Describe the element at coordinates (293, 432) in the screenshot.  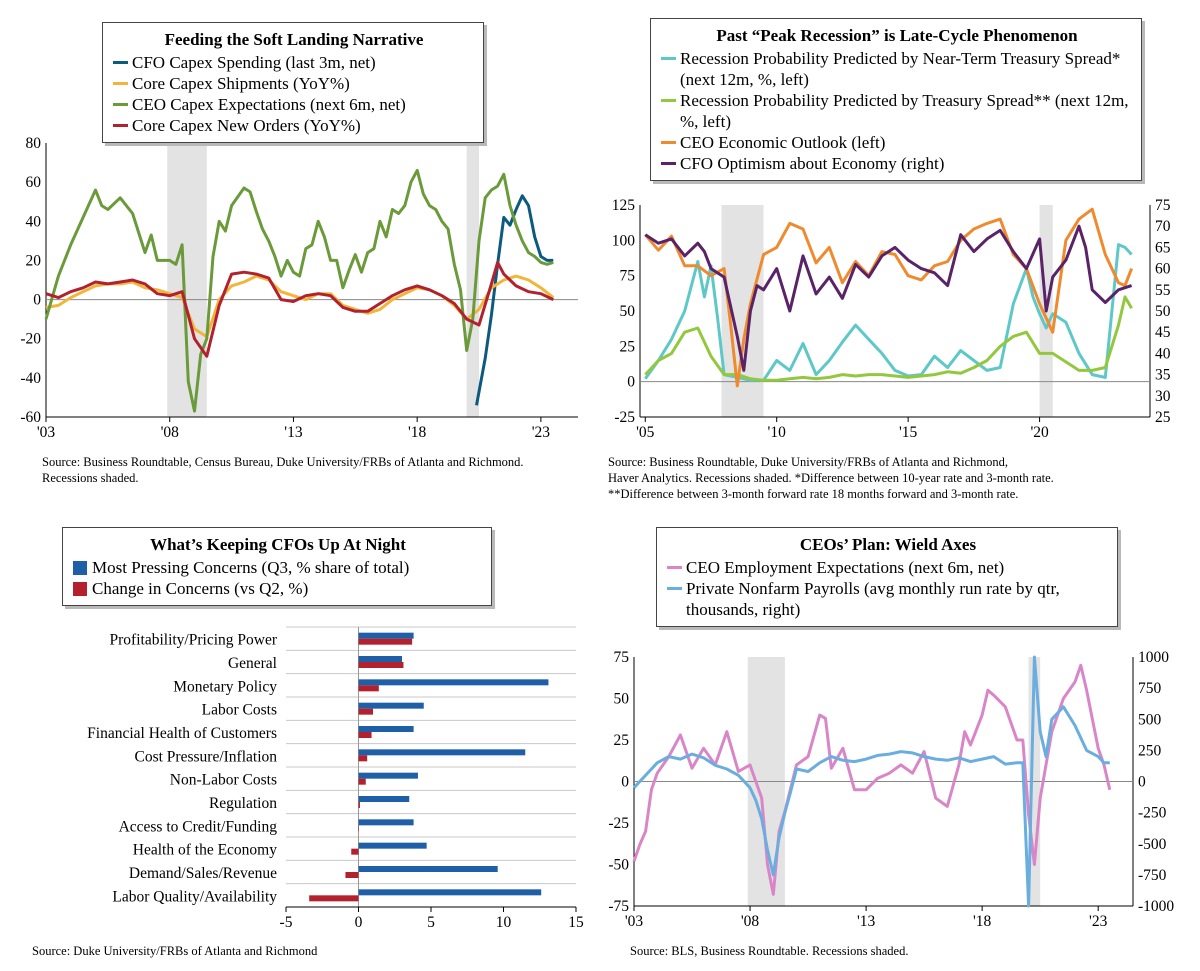
I see `x-tick-label: '13` at that location.